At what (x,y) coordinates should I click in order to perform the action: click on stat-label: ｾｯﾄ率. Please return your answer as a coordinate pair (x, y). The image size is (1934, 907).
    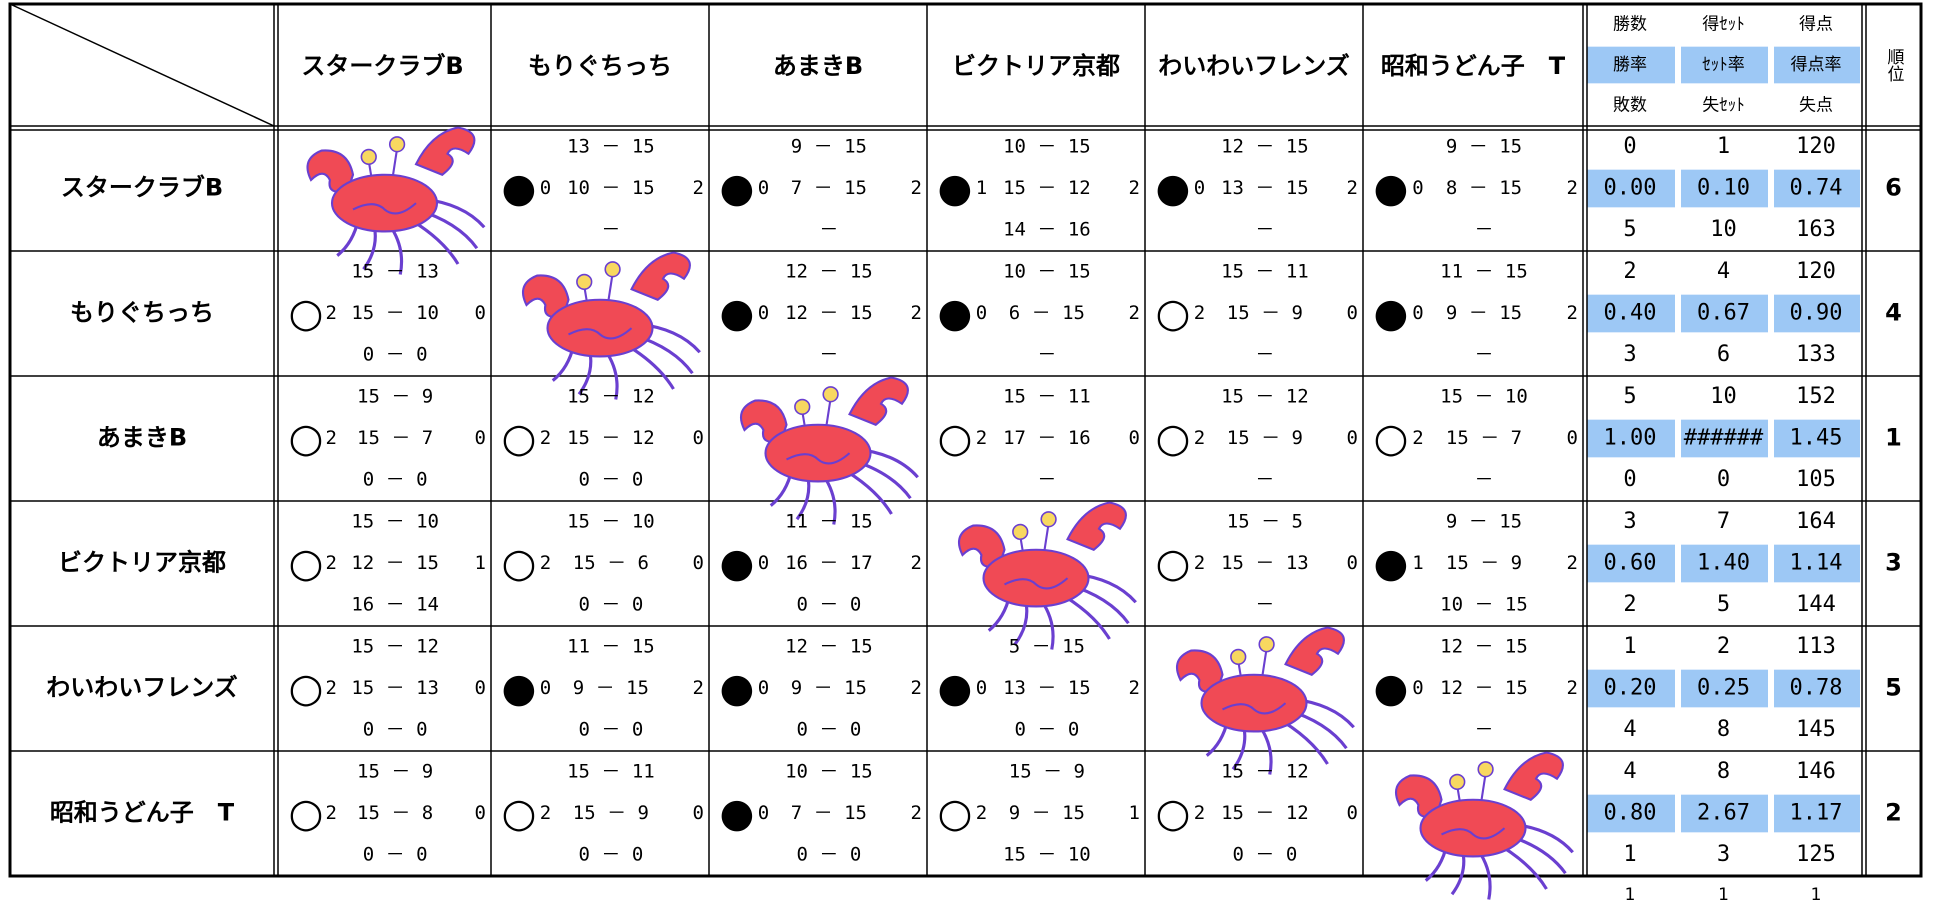
    Looking at the image, I should click on (1723, 65).